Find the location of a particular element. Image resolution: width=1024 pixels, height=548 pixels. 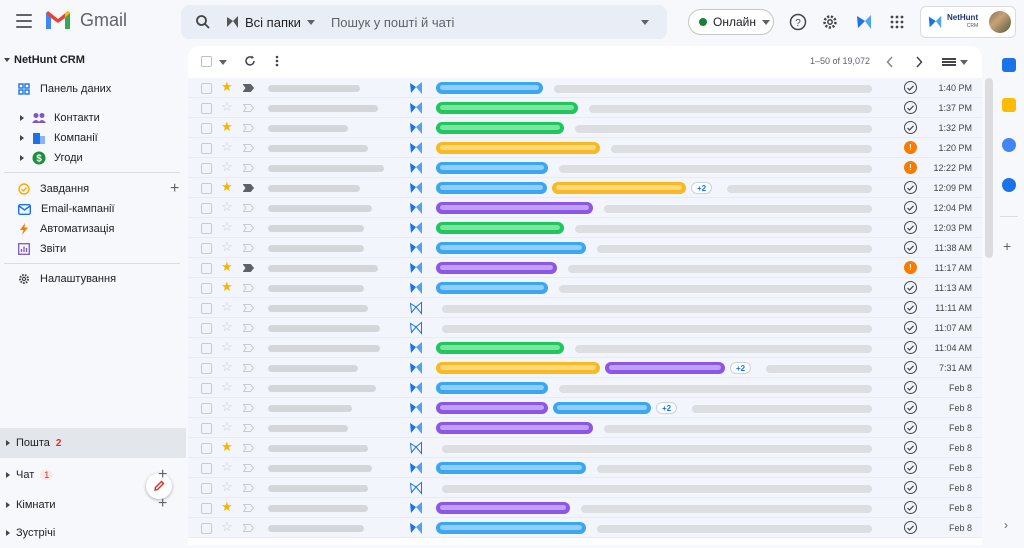

email-row: ★ 1:40 PM is located at coordinates (585, 88).